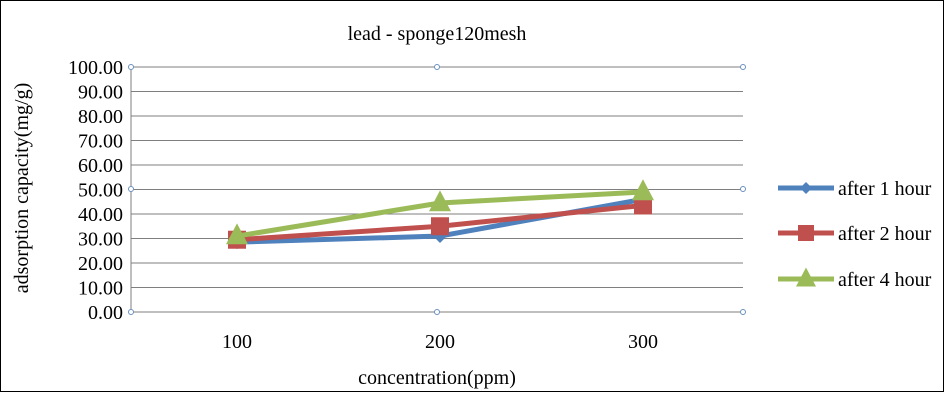 This screenshot has width=944, height=397. What do you see at coordinates (100, 264) in the screenshot?
I see `y-tick-label: 20.00` at bounding box center [100, 264].